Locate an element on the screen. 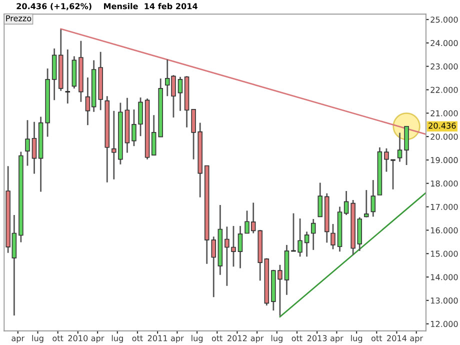 This screenshot has height=345, width=460. y-tick-label: 21.000 is located at coordinates (444, 113).